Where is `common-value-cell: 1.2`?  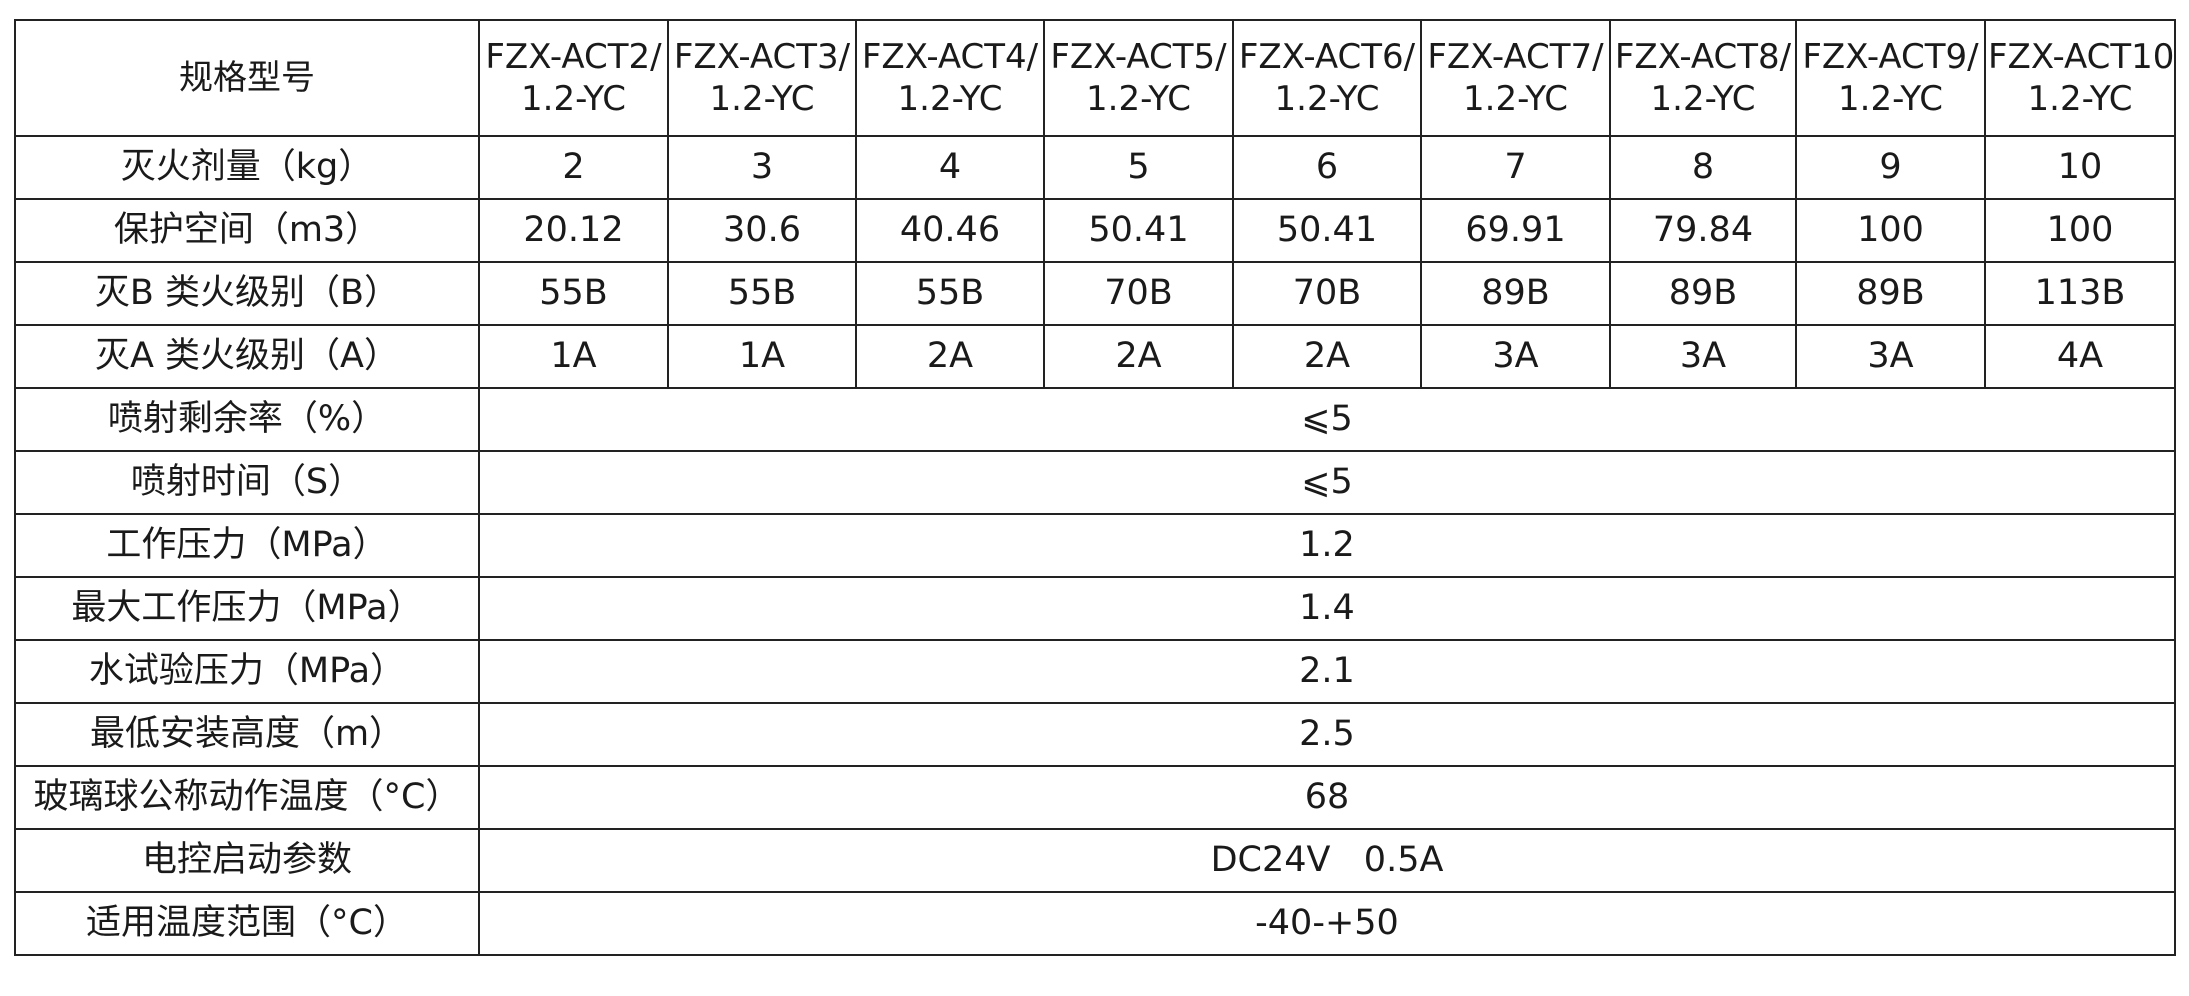 common-value-cell: 1.2 is located at coordinates (1327, 545).